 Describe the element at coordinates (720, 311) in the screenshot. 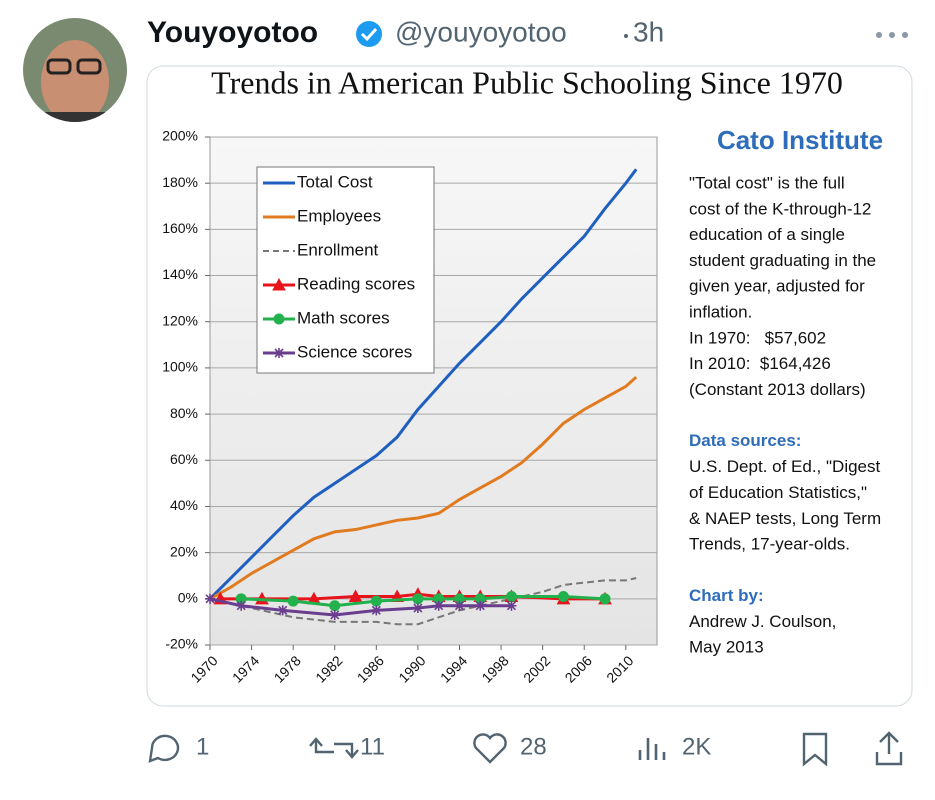

I see `note-line: inflation.` at that location.